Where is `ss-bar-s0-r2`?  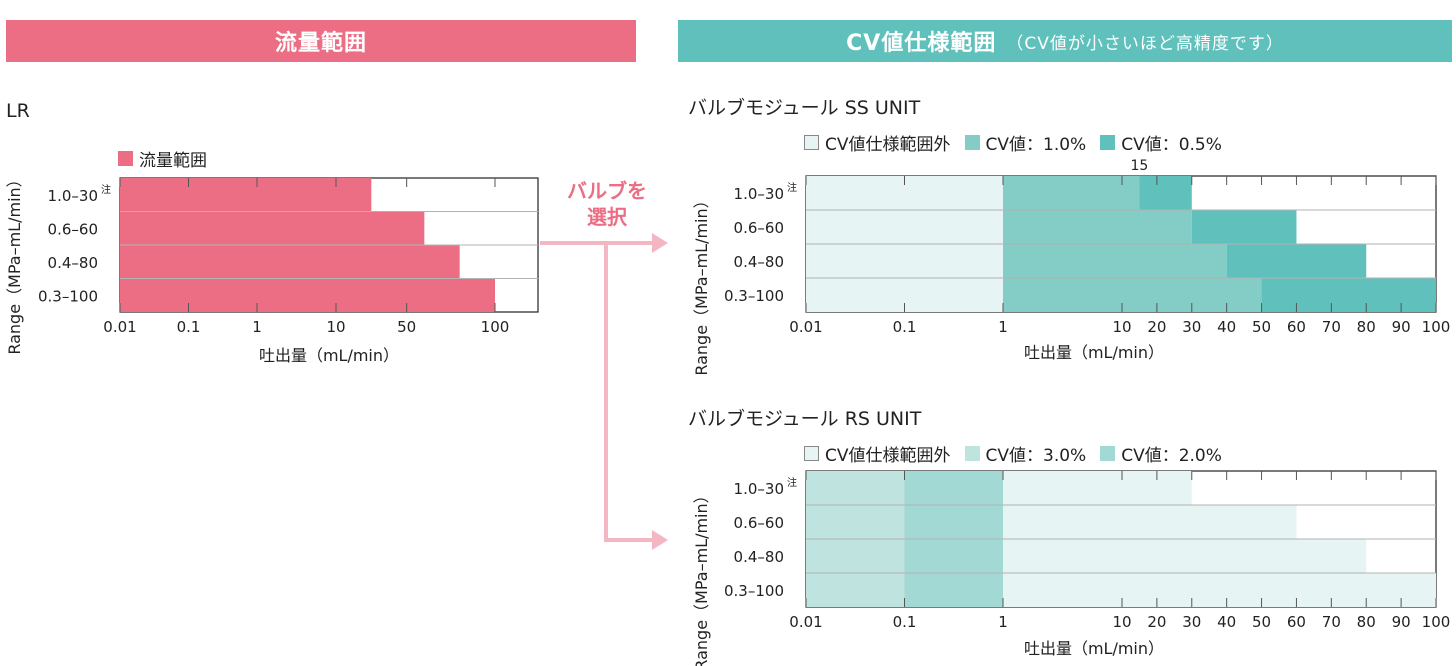 ss-bar-s0-r2 is located at coordinates (904, 261).